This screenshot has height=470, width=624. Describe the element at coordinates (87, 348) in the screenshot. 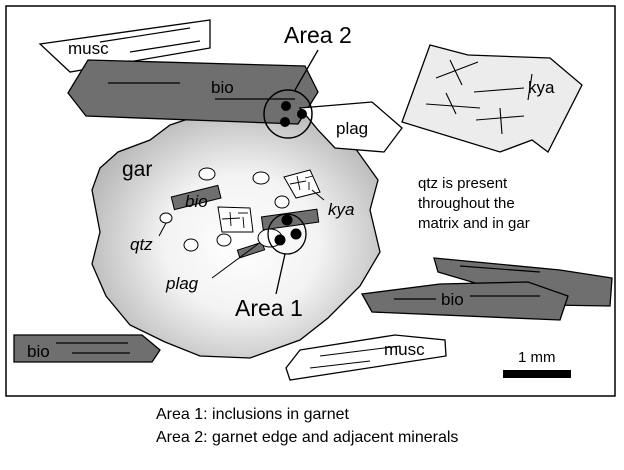

I see `biotite-grain-left` at that location.